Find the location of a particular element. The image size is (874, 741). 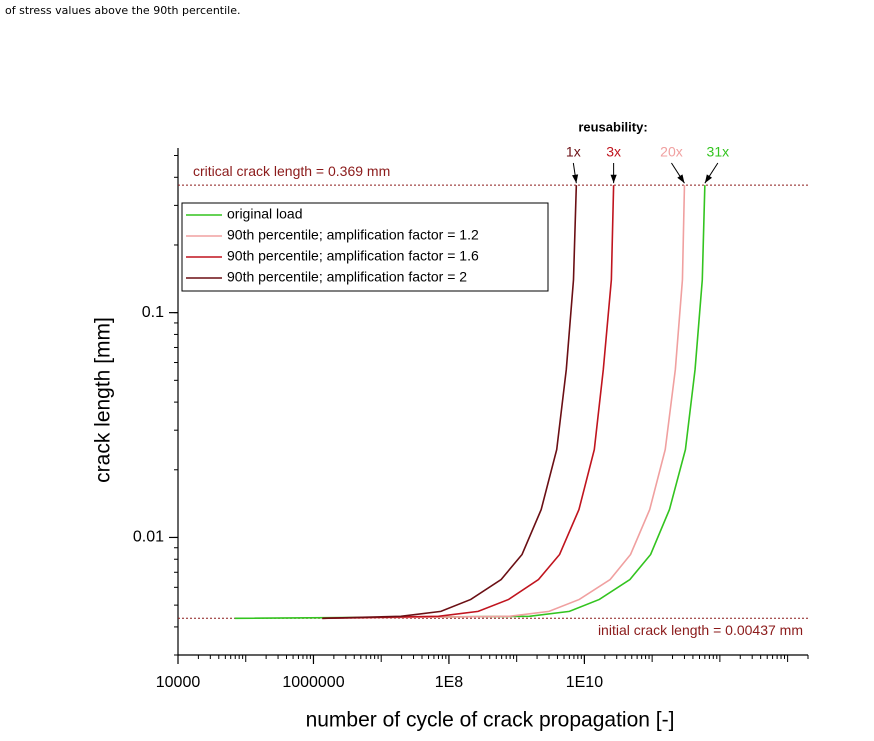

annotation-label: 31x is located at coordinates (718, 152).